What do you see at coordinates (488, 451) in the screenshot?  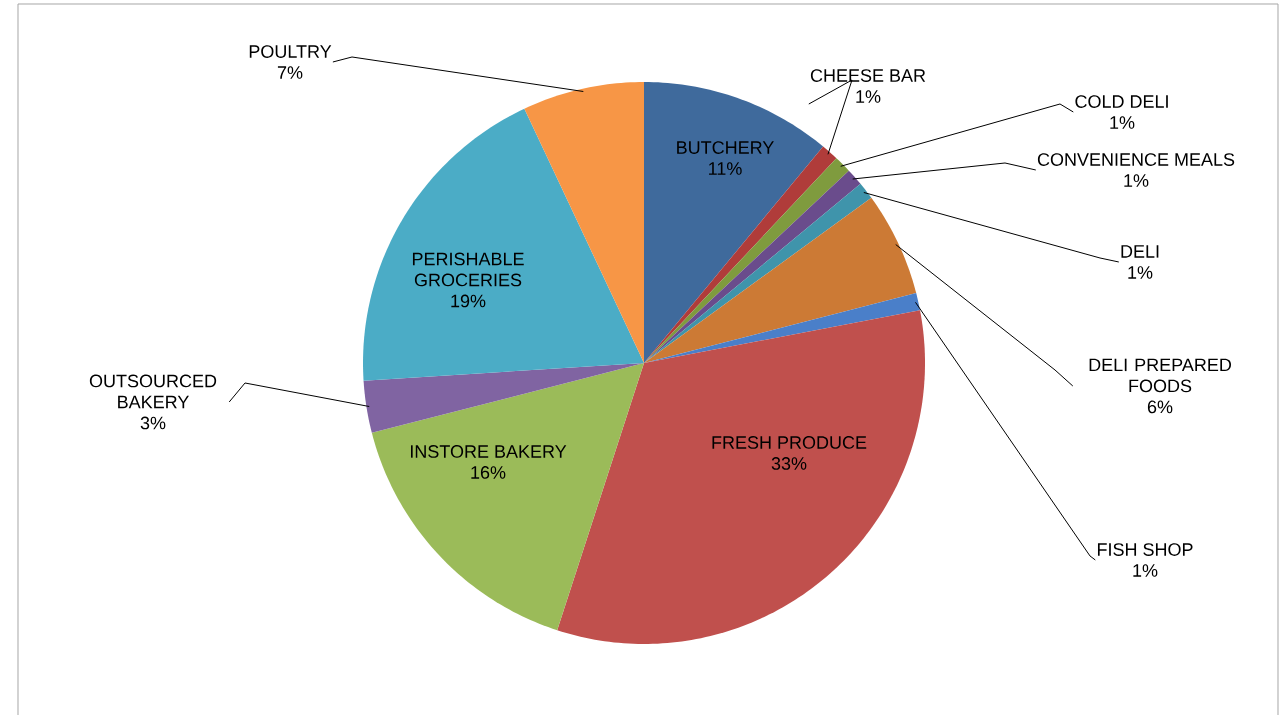 I see `slice-label: INSTORE BAKERY` at bounding box center [488, 451].